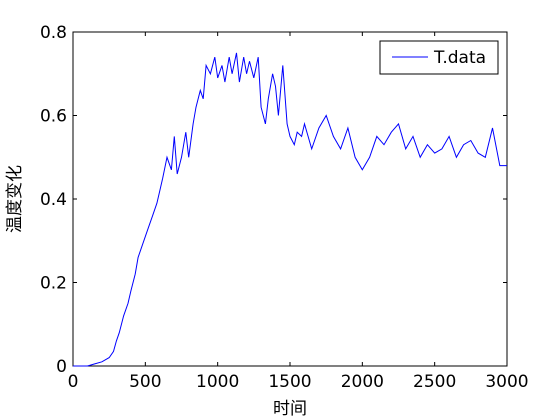 The width and height of the screenshot is (560, 420). What do you see at coordinates (289, 382) in the screenshot?
I see `x-tick-label: 1500` at bounding box center [289, 382].